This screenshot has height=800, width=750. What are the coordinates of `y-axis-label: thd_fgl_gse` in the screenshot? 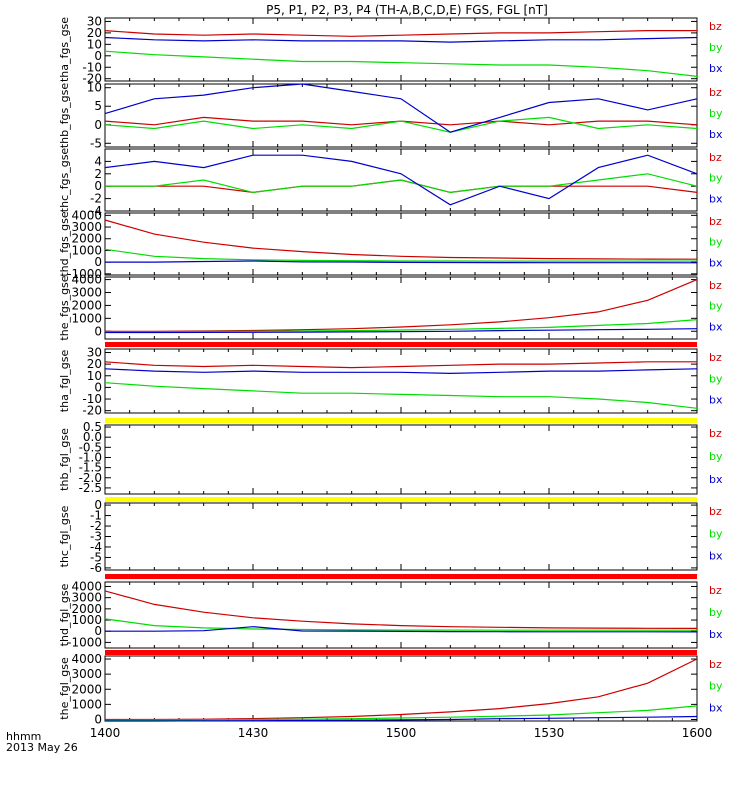 It's located at (64, 614).